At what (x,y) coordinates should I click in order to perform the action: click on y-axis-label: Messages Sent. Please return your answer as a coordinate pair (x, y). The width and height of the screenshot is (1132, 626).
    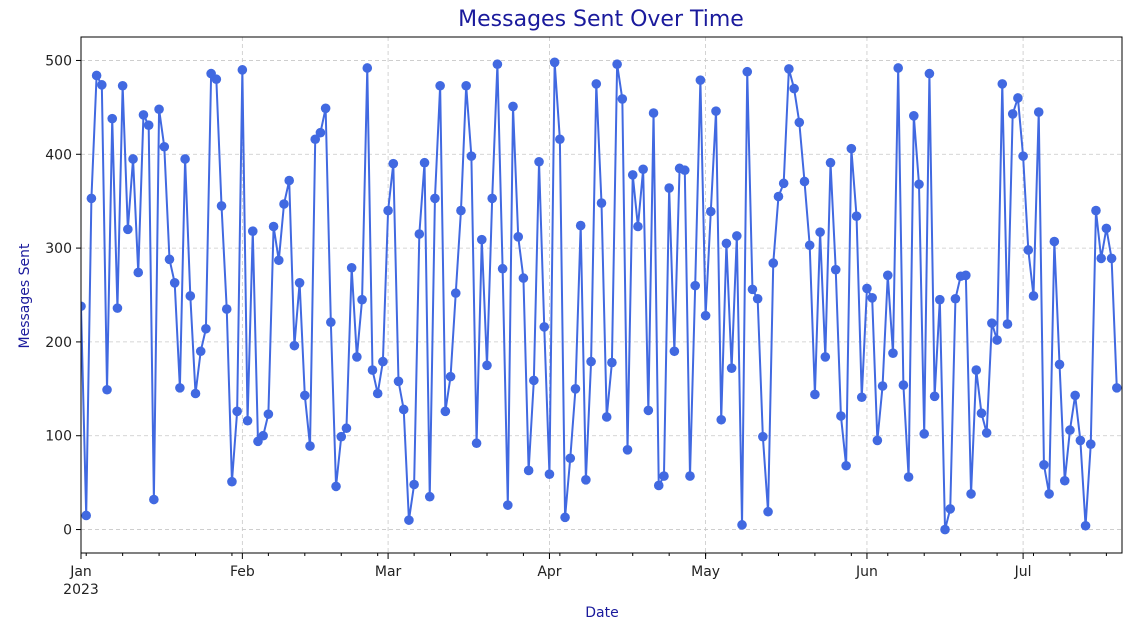
    Looking at the image, I should click on (25, 295).